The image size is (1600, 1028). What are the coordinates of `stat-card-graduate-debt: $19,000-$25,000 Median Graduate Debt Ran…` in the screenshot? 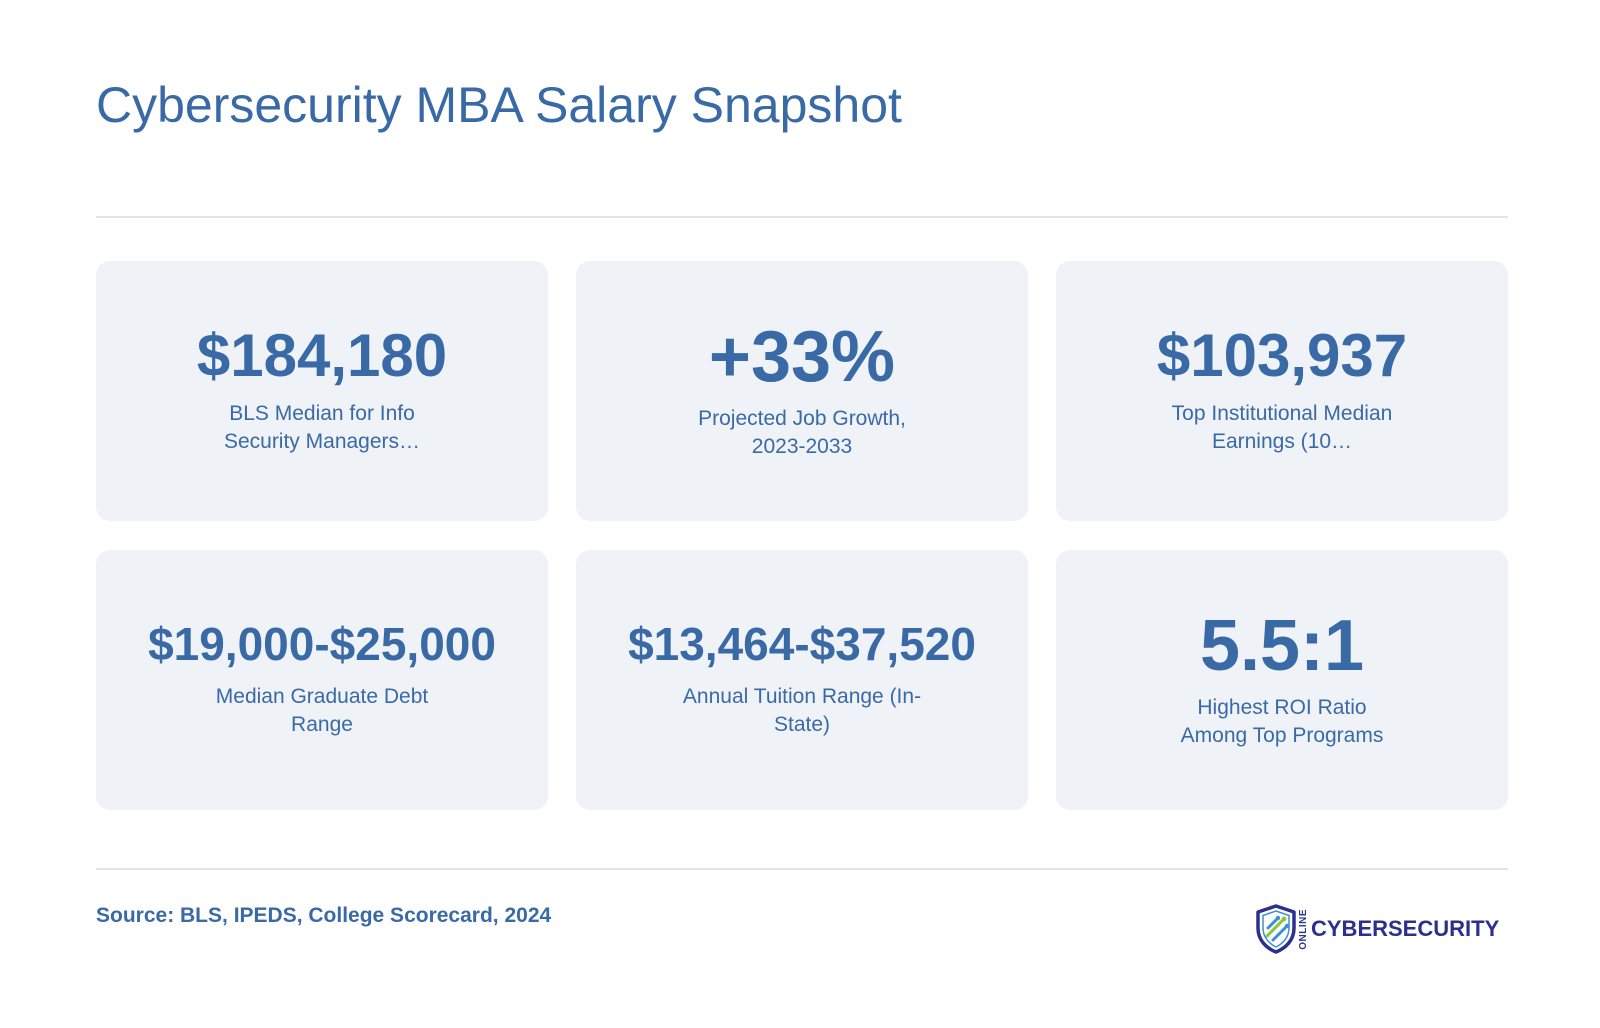 It's located at (322, 680).